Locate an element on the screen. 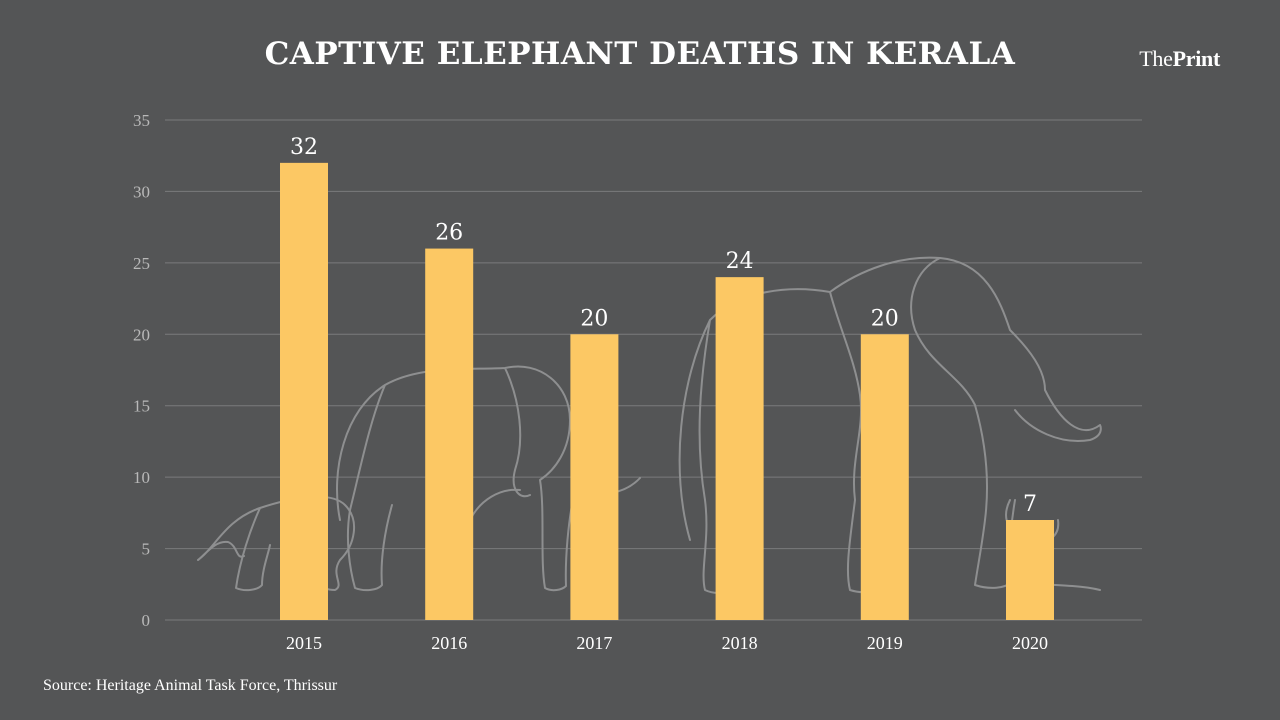  bar-2015 is located at coordinates (304, 391).